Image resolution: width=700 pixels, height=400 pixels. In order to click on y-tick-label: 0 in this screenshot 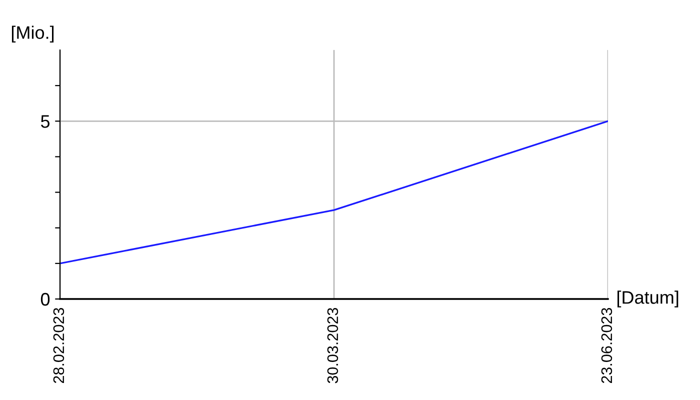, I will do `click(45, 299)`.